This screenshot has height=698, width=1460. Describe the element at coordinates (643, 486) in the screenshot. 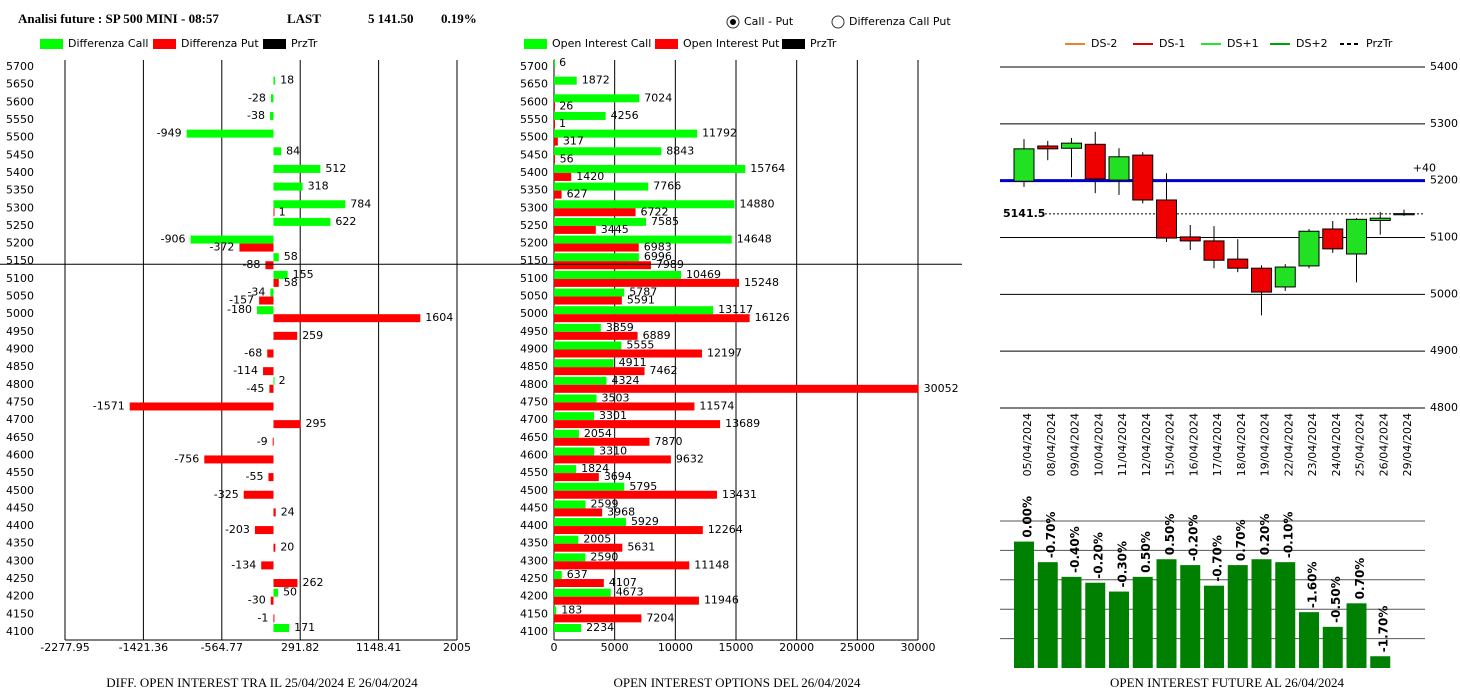

I see `bar-value-label: 5795` at that location.